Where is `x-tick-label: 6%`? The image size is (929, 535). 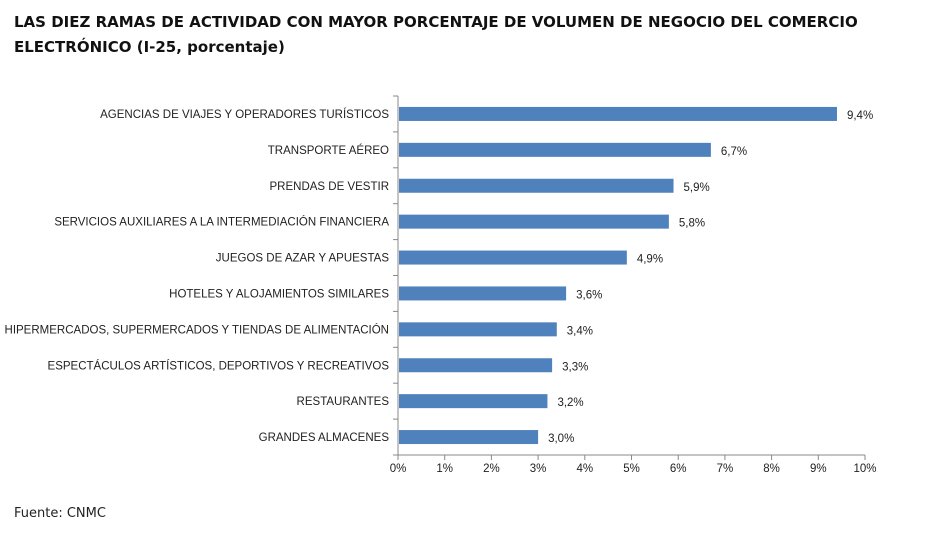
x-tick-label: 6% is located at coordinates (678, 469).